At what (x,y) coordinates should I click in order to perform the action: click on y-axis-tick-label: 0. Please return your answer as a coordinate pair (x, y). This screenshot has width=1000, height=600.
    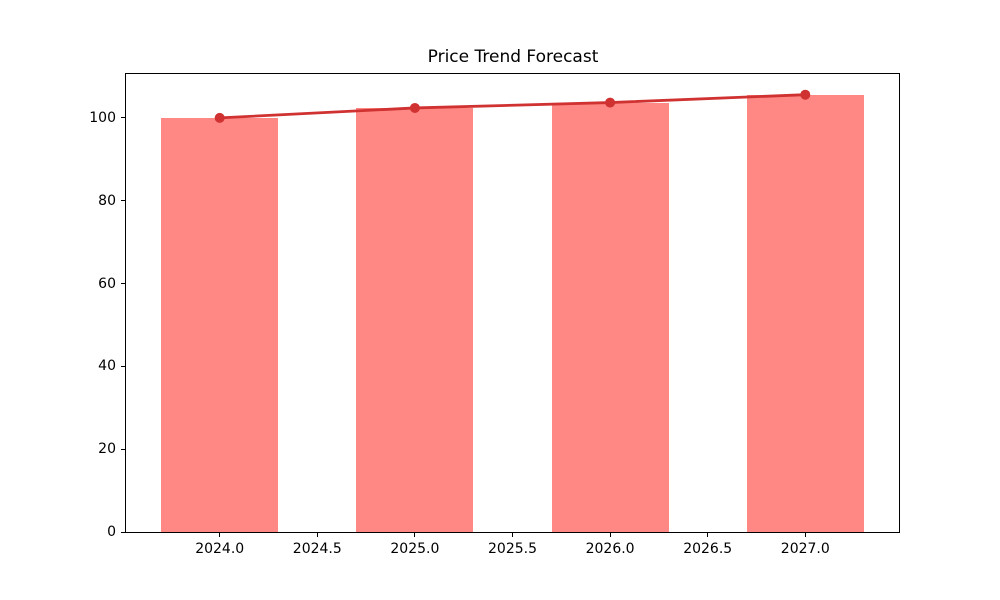
    Looking at the image, I should click on (111, 532).